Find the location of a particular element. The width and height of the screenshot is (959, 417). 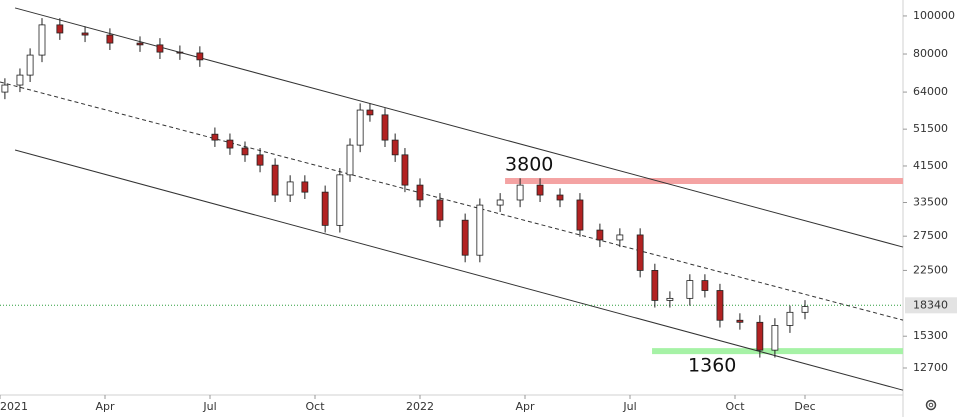

gear-center is located at coordinates (931, 405).